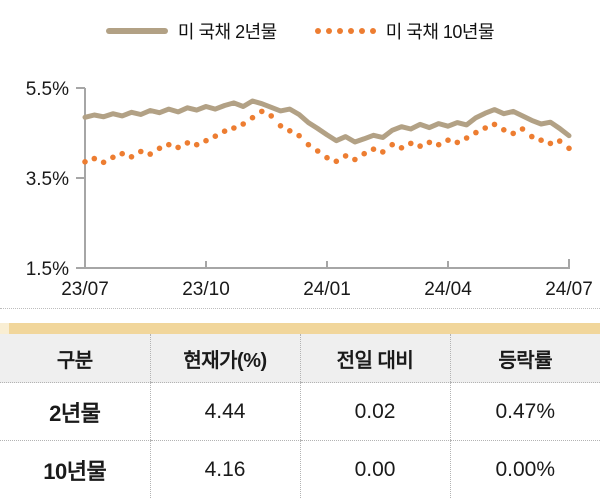  I want to click on row-2y-daychange: 0.02, so click(374, 411).